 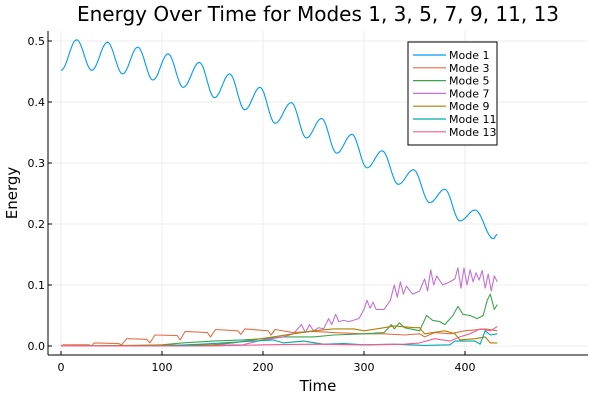 I want to click on y-tick-label: 0.5, so click(x=37, y=41).